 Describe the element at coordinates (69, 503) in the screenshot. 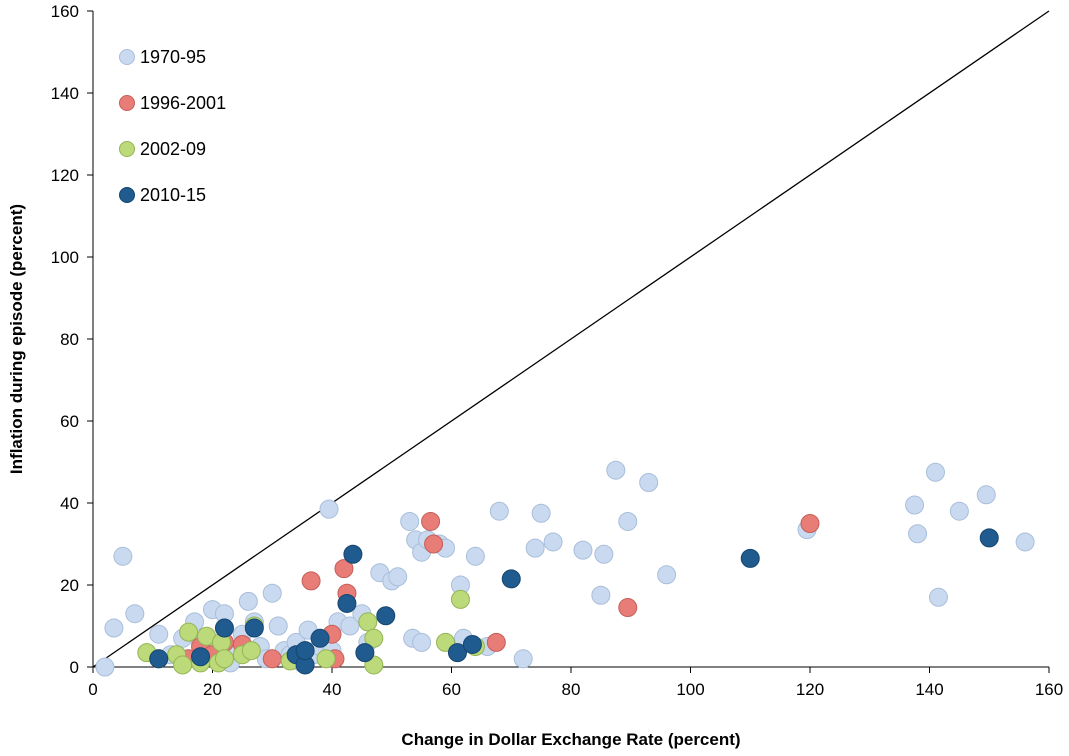

I see `y-tick-label: 40` at that location.